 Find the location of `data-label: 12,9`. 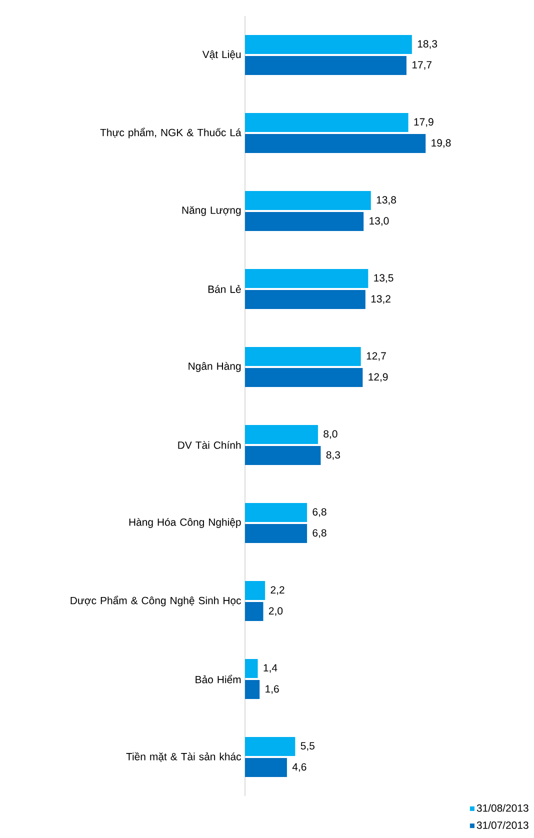

data-label: 12,9 is located at coordinates (378, 377).